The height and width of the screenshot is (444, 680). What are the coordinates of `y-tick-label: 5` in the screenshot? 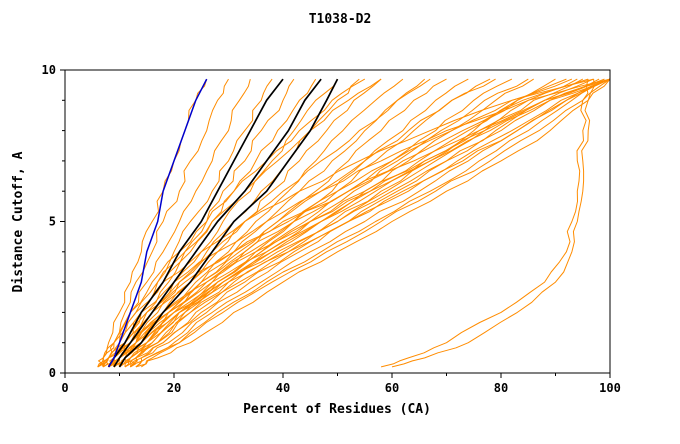 It's located at (52, 222).